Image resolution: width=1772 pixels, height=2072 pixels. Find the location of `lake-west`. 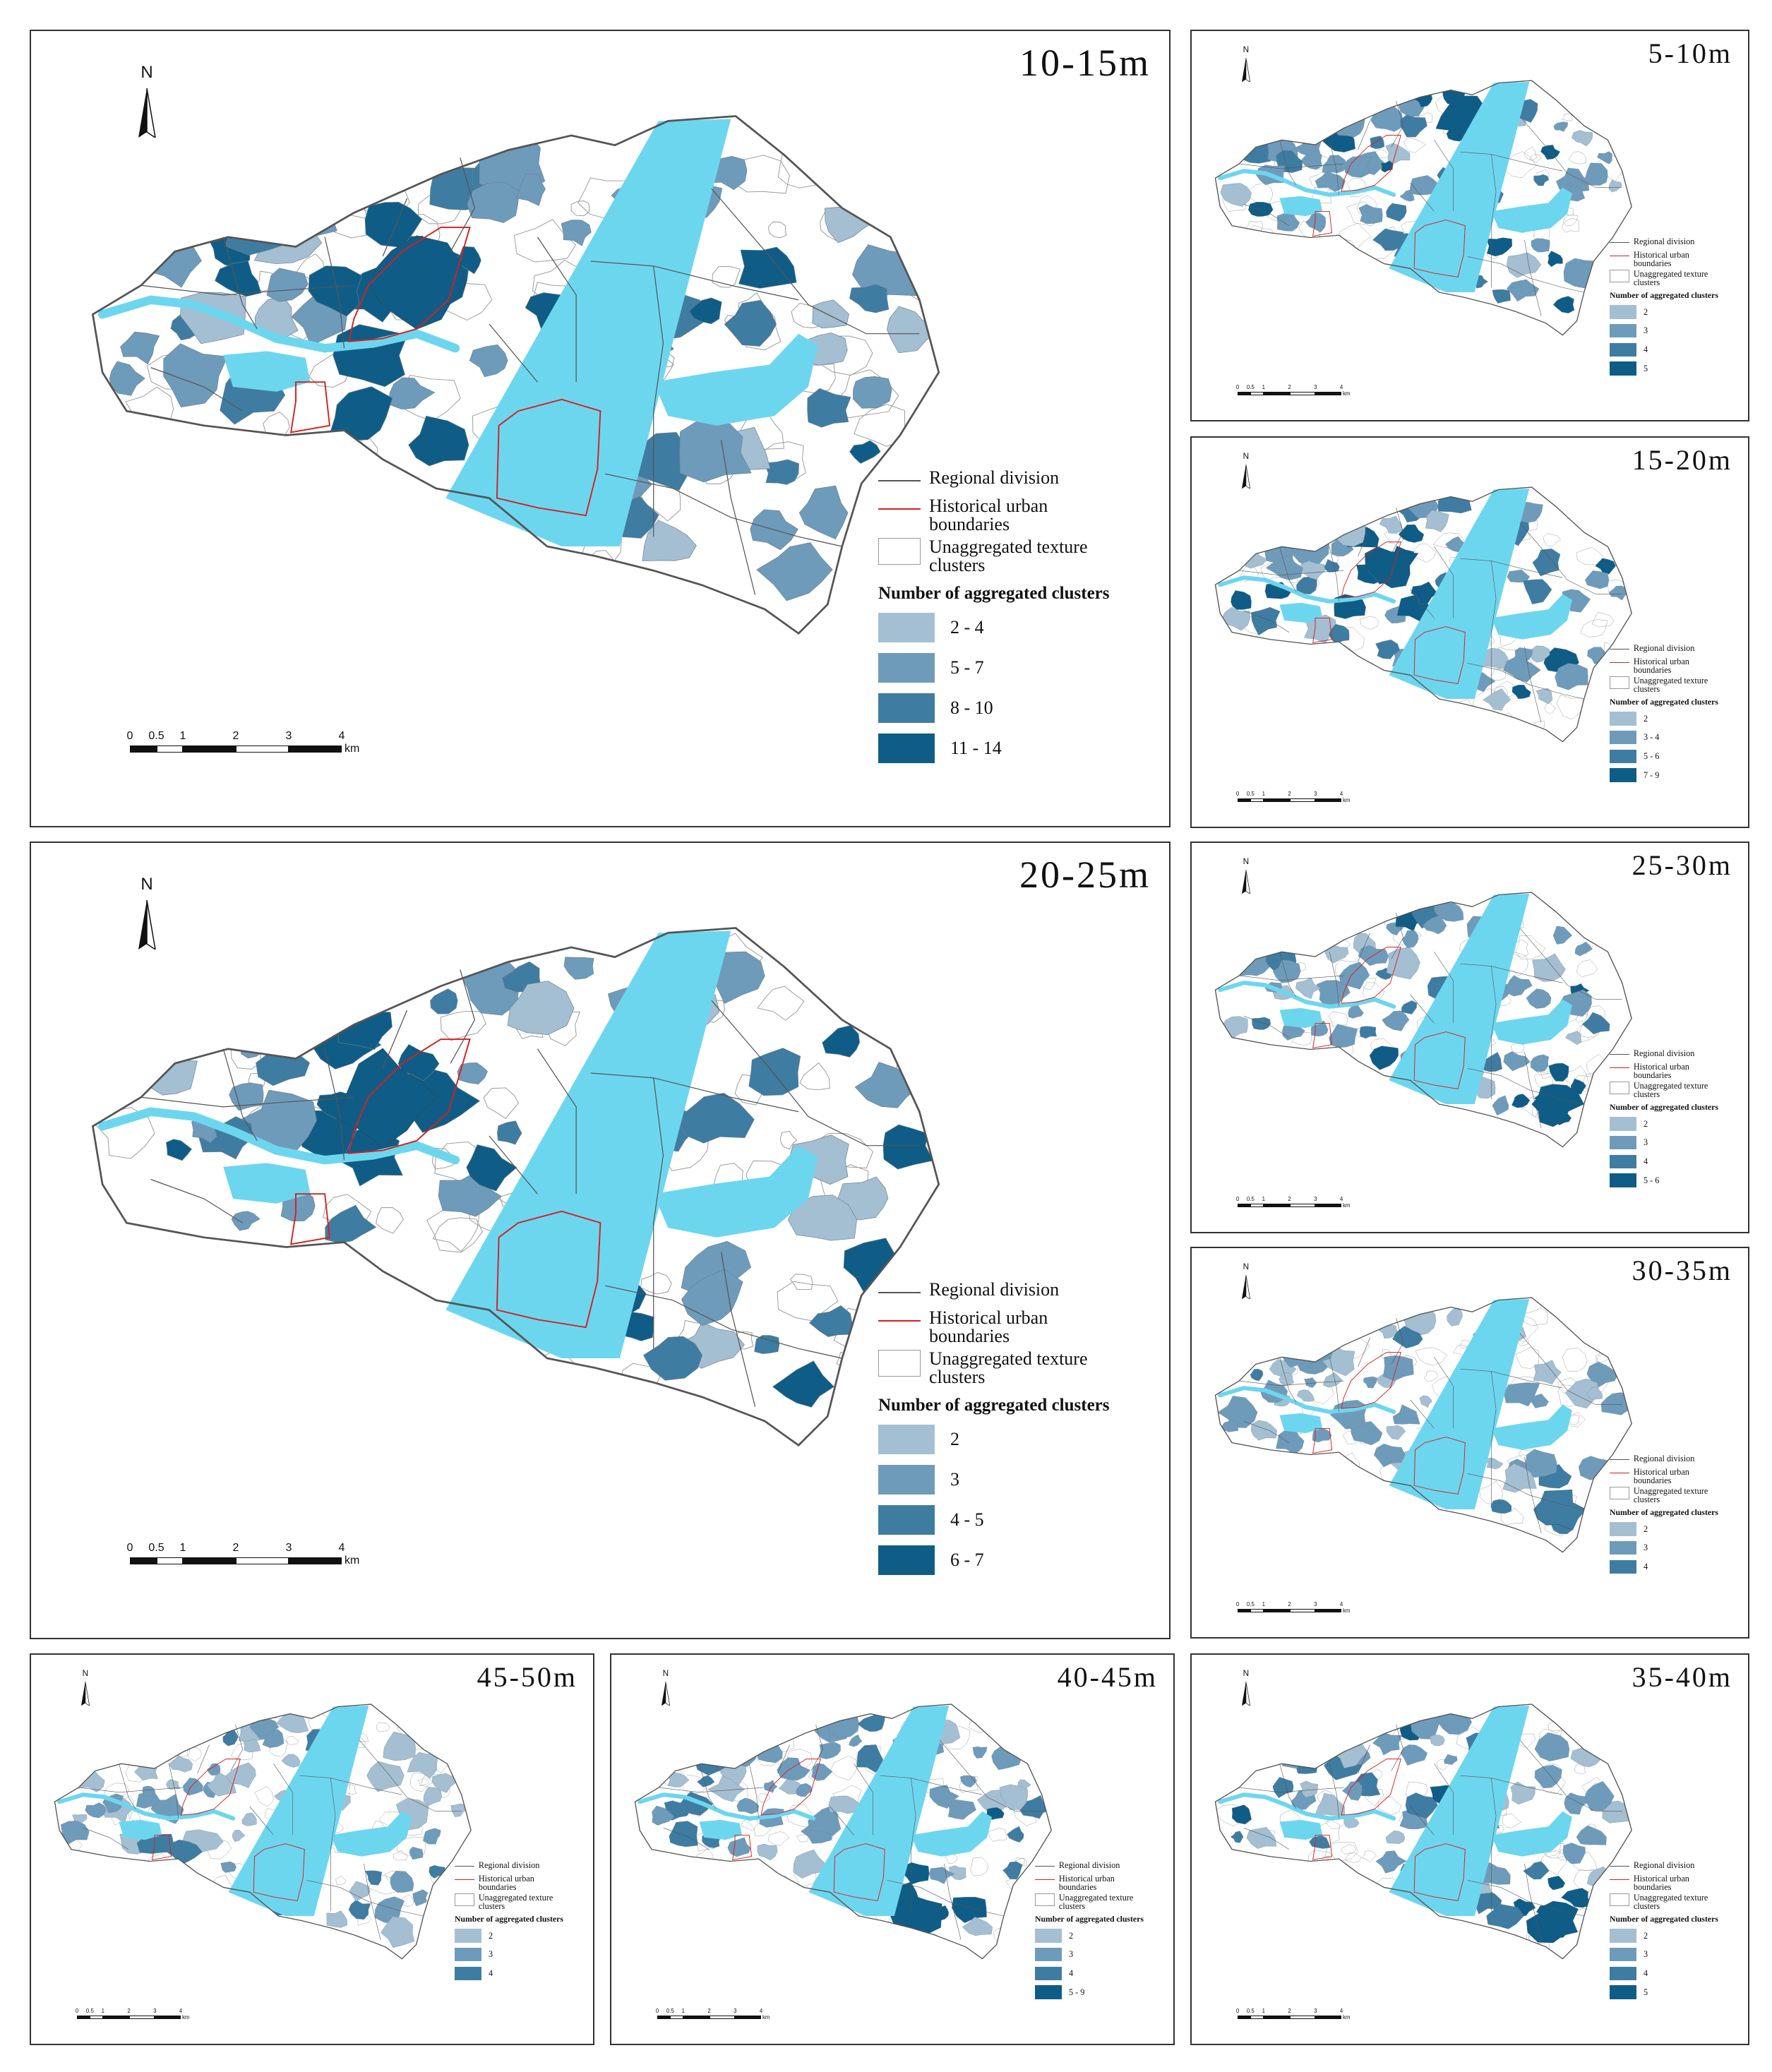

lake-west is located at coordinates (1301, 1829).